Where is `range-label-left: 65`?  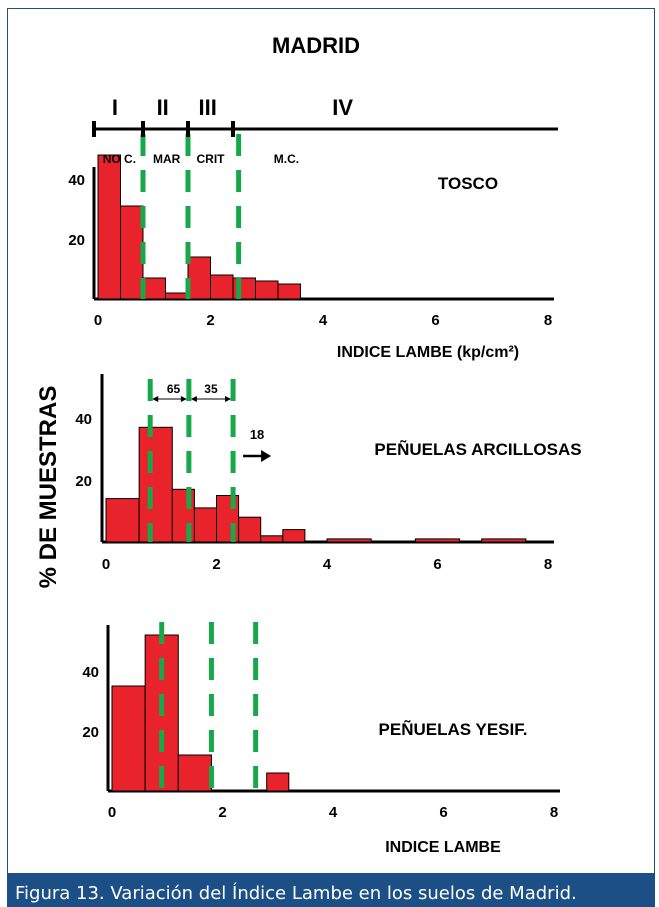 range-label-left: 65 is located at coordinates (174, 389).